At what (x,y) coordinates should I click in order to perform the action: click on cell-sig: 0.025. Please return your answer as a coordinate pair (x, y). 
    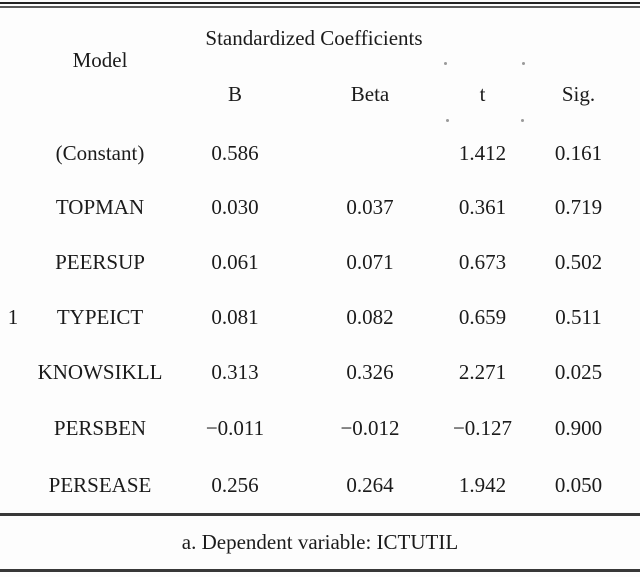
    Looking at the image, I should click on (578, 371).